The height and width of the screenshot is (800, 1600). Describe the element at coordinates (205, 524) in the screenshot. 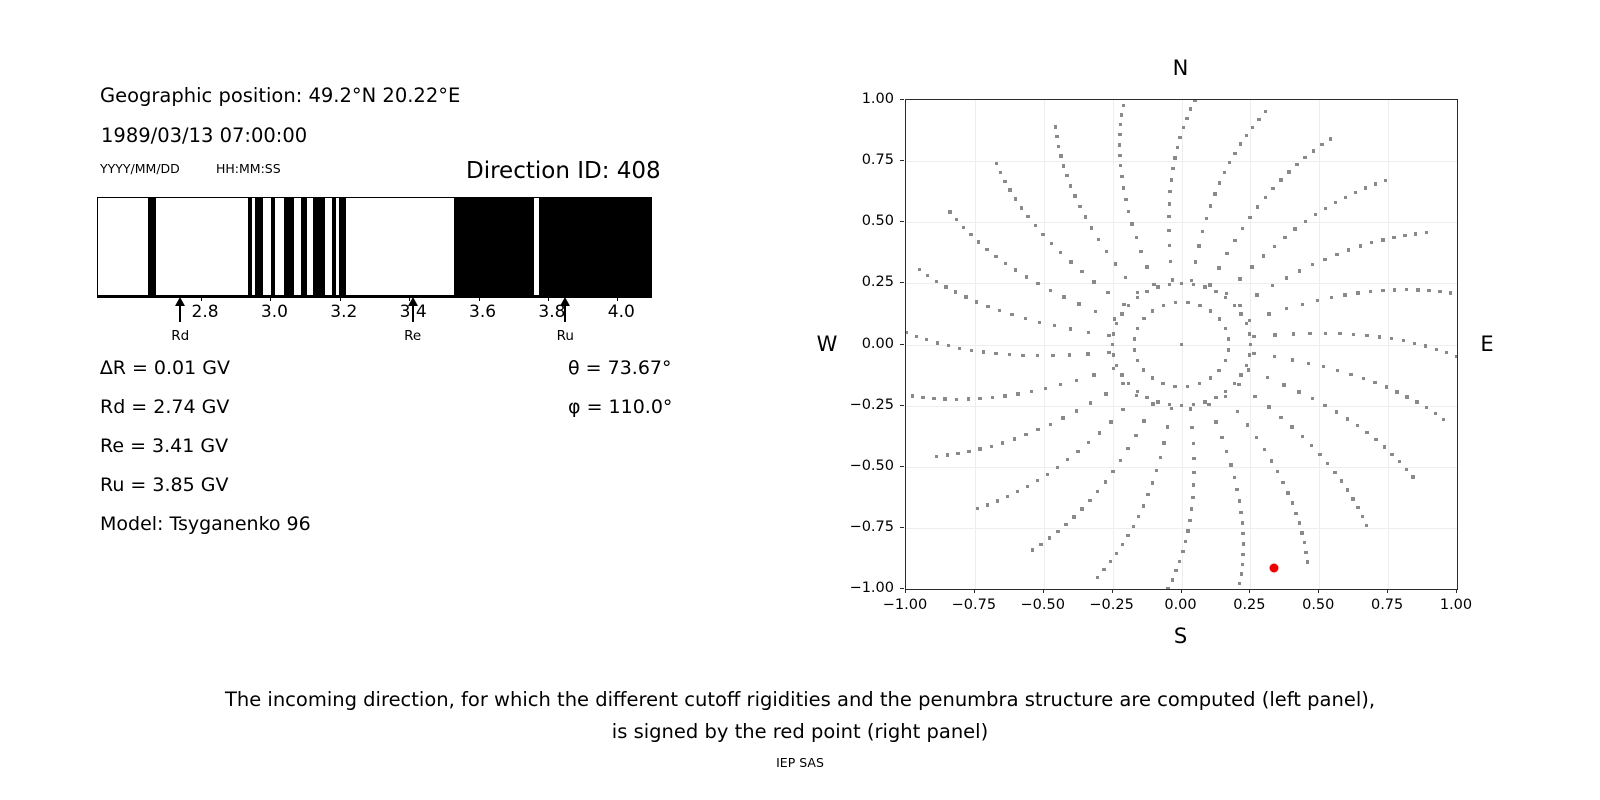

I see `parameter-item: Model: Tsyganenko 96` at that location.